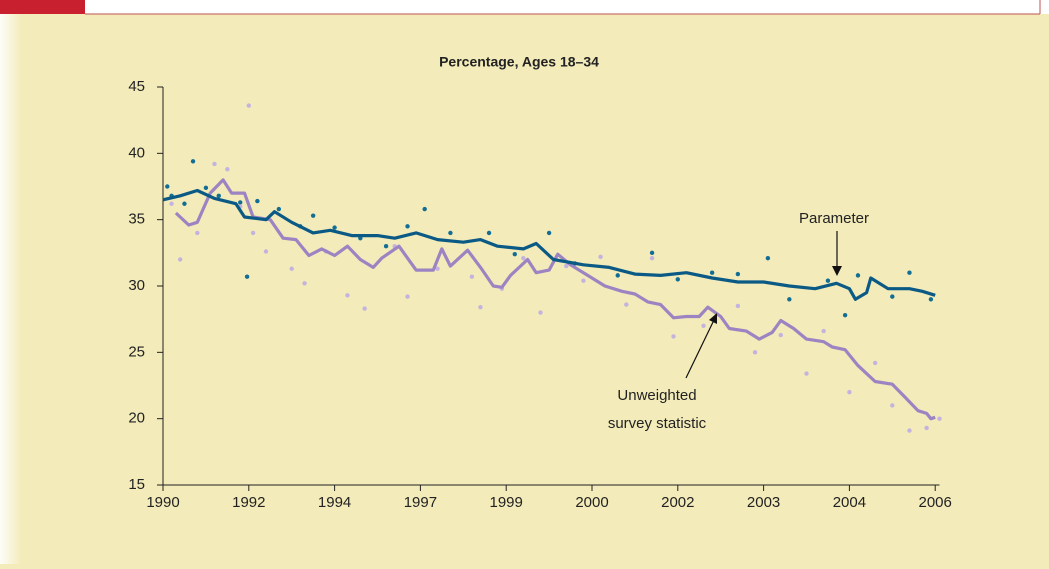 Image resolution: width=1049 pixels, height=569 pixels. What do you see at coordinates (524, 7) in the screenshot?
I see `header-strip` at bounding box center [524, 7].